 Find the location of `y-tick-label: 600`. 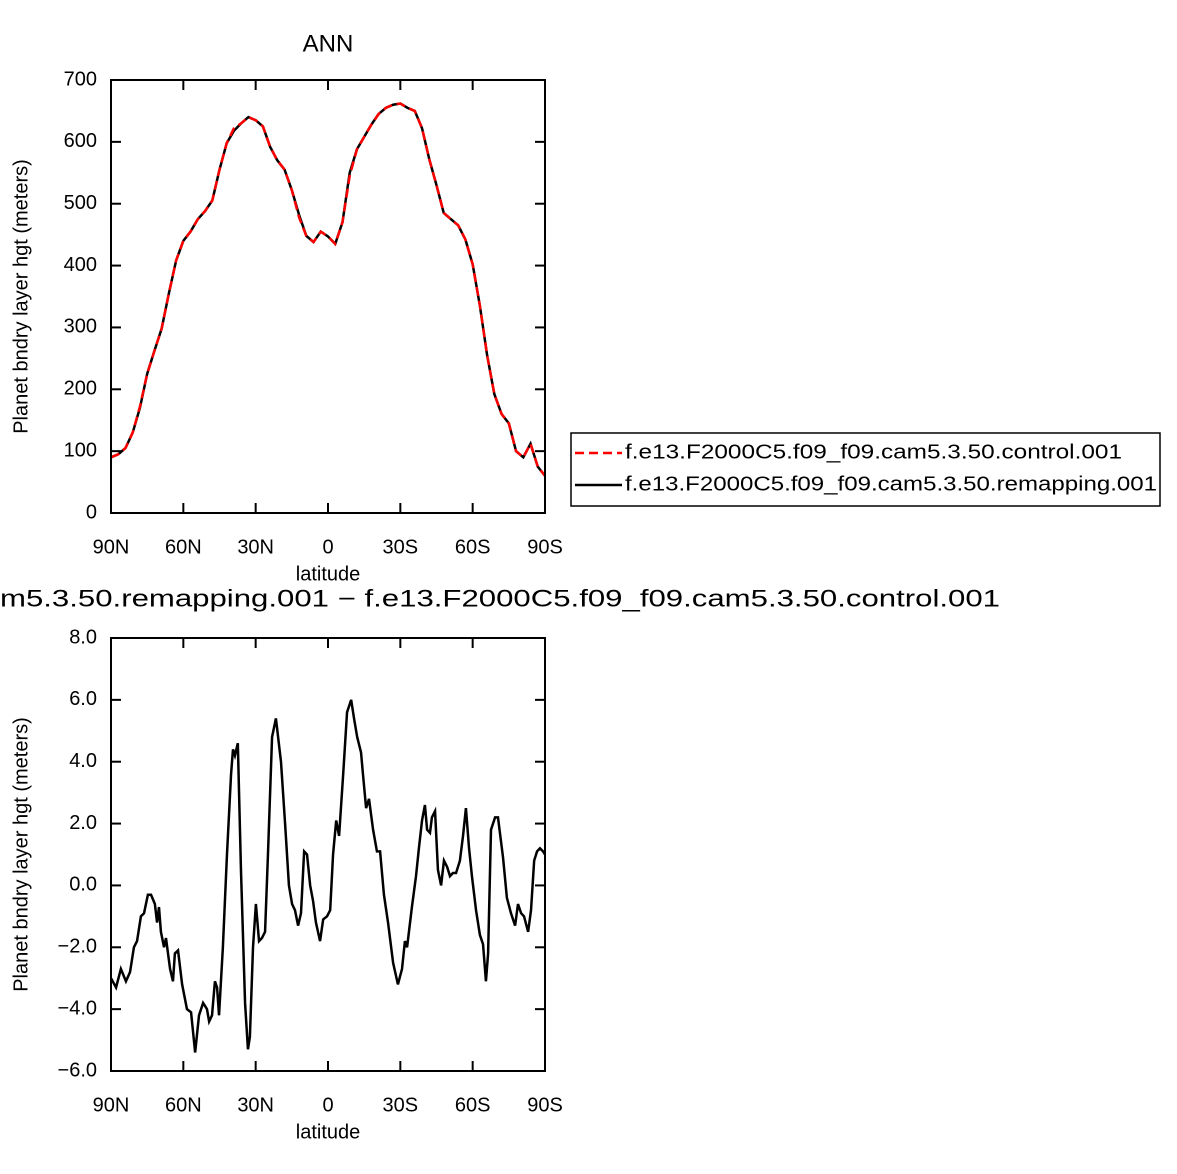

y-tick-label: 600 is located at coordinates (80, 141).